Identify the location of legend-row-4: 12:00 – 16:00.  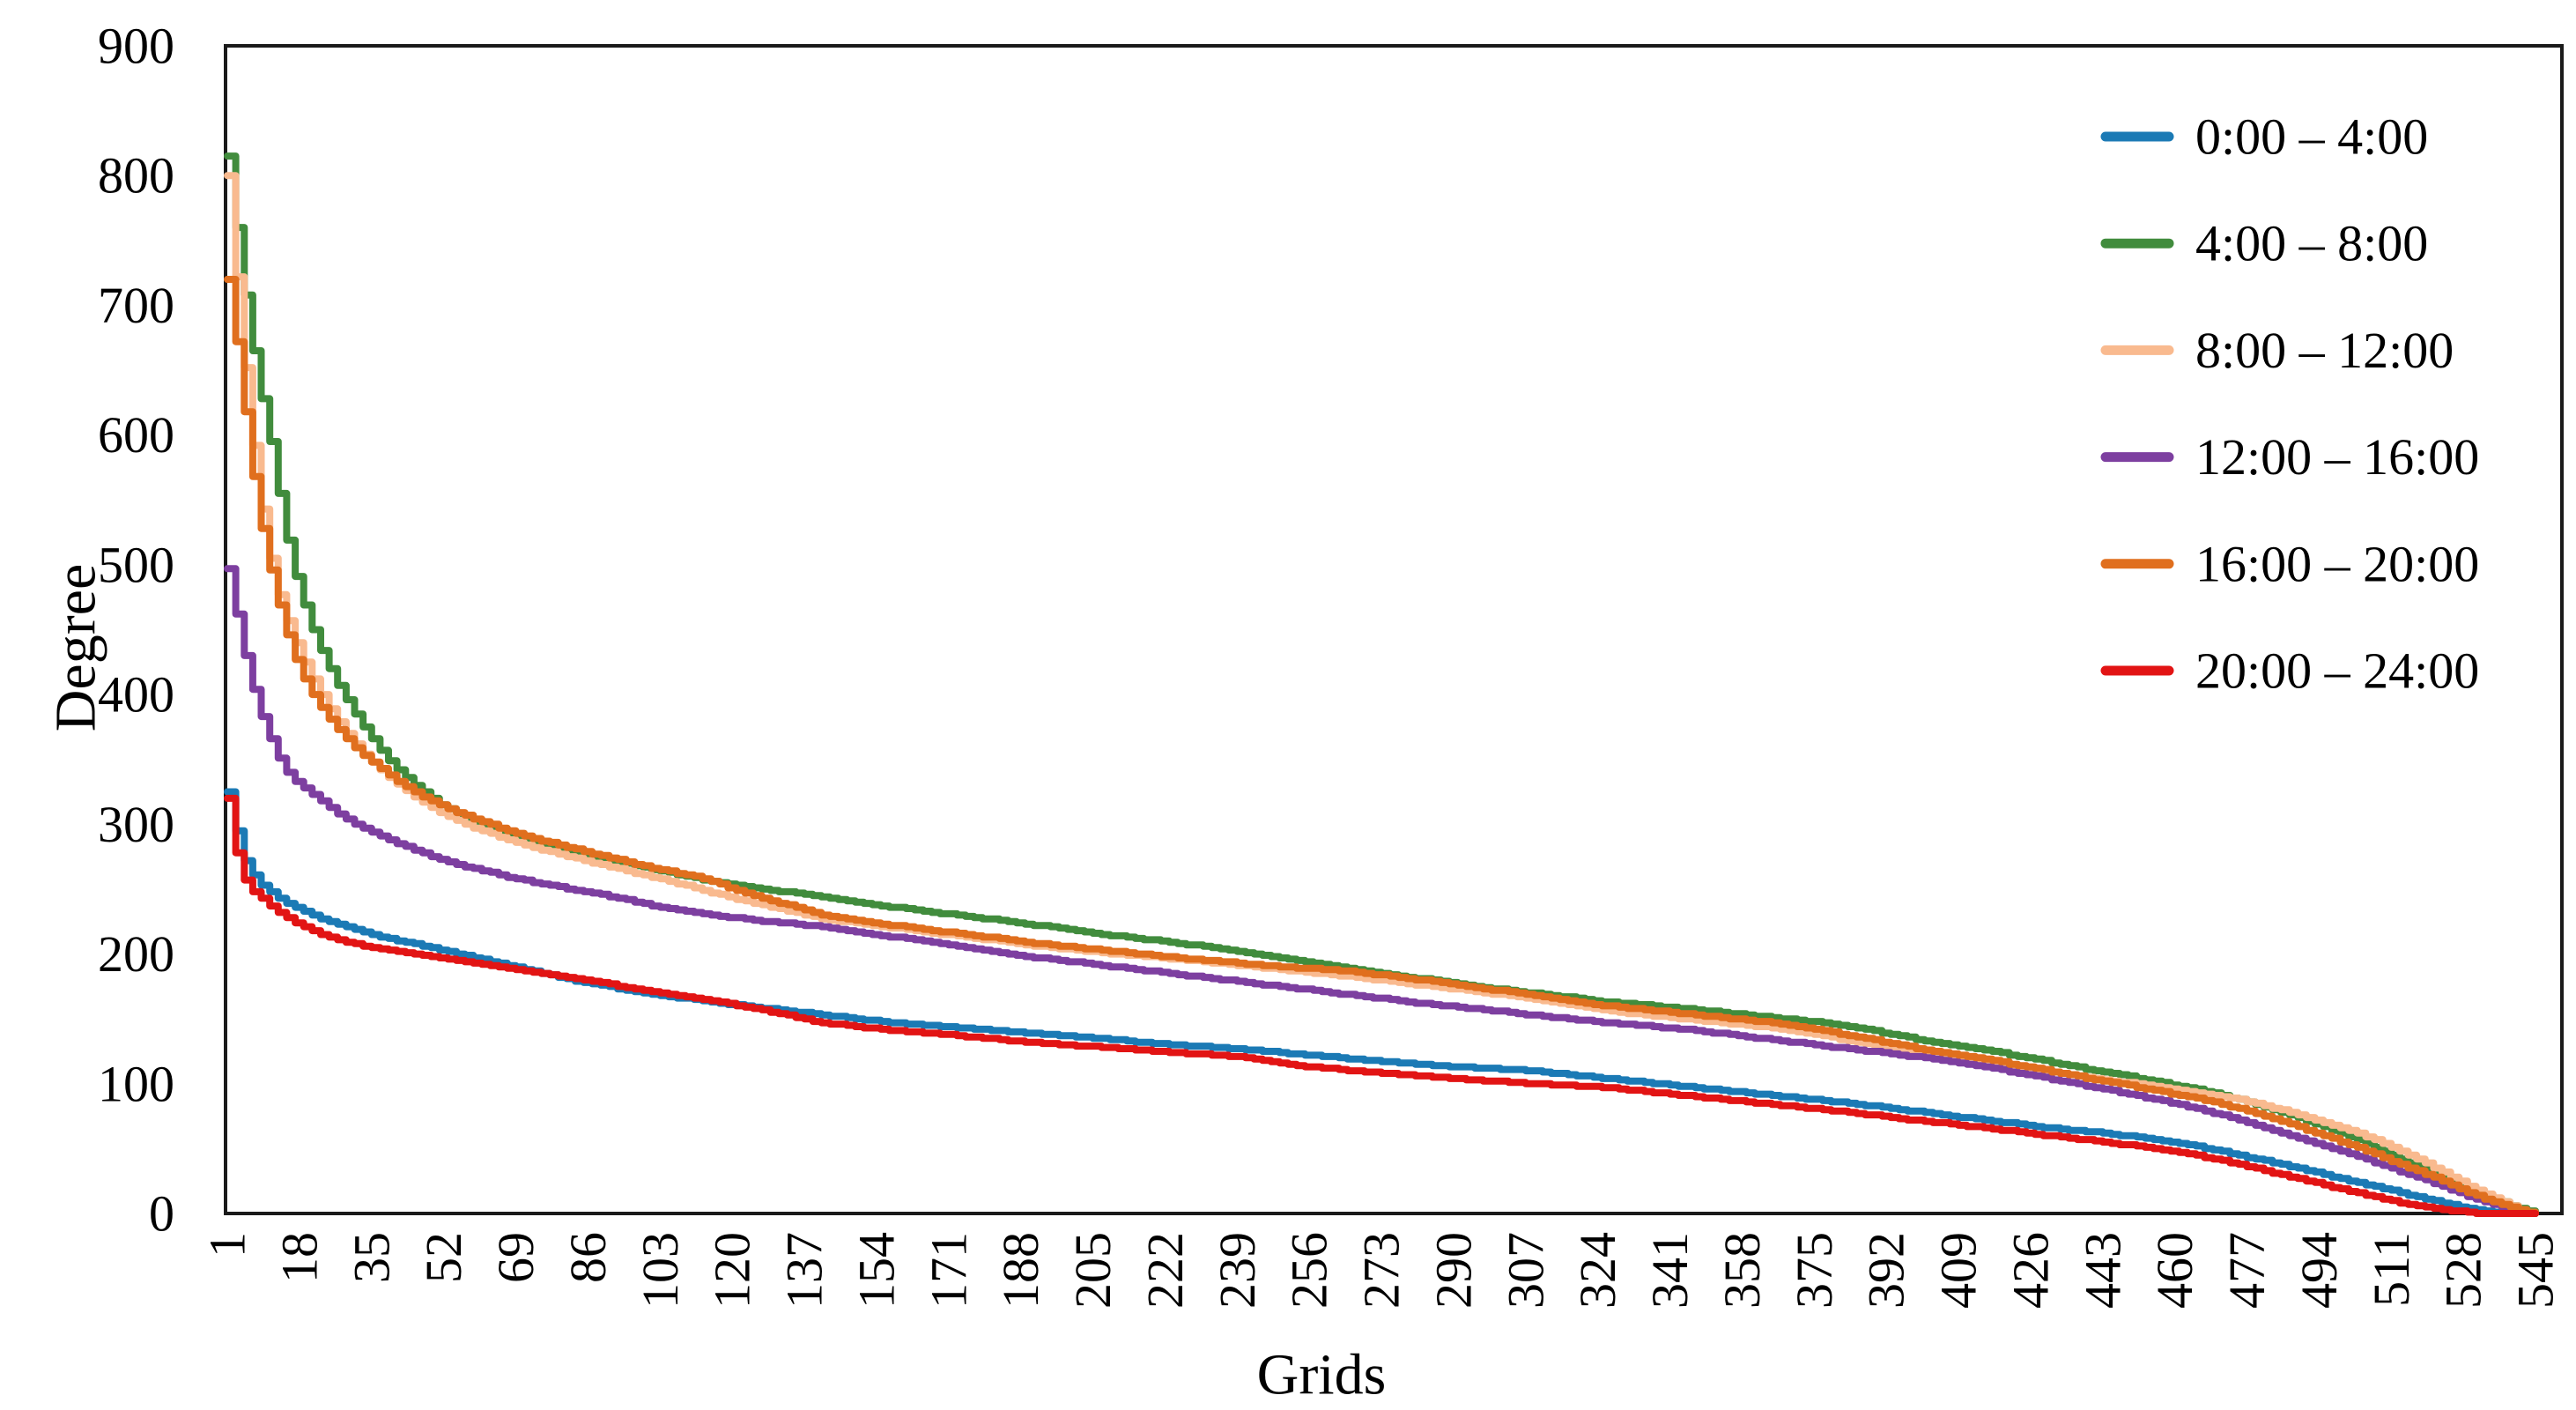
(2289, 457).